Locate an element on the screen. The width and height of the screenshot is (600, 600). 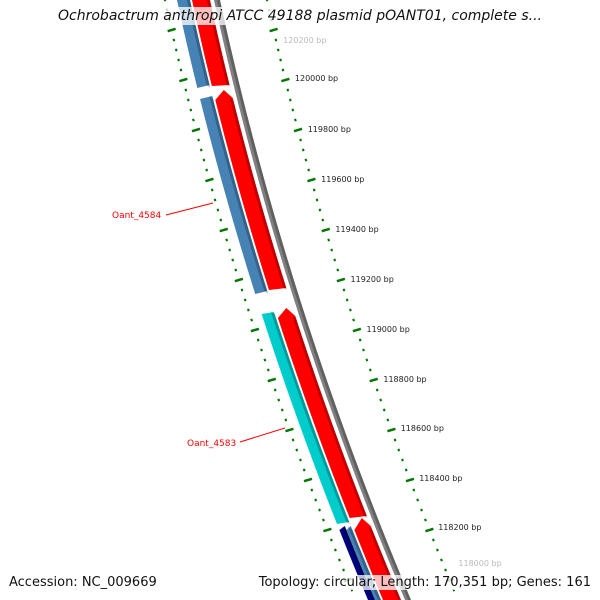
gene-oant-4584-shade is located at coordinates (239, 195).